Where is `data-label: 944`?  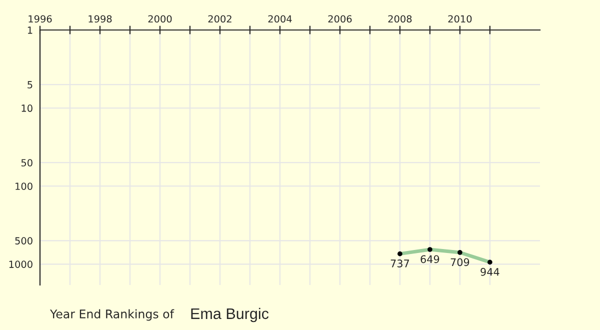 data-label: 944 is located at coordinates (490, 272).